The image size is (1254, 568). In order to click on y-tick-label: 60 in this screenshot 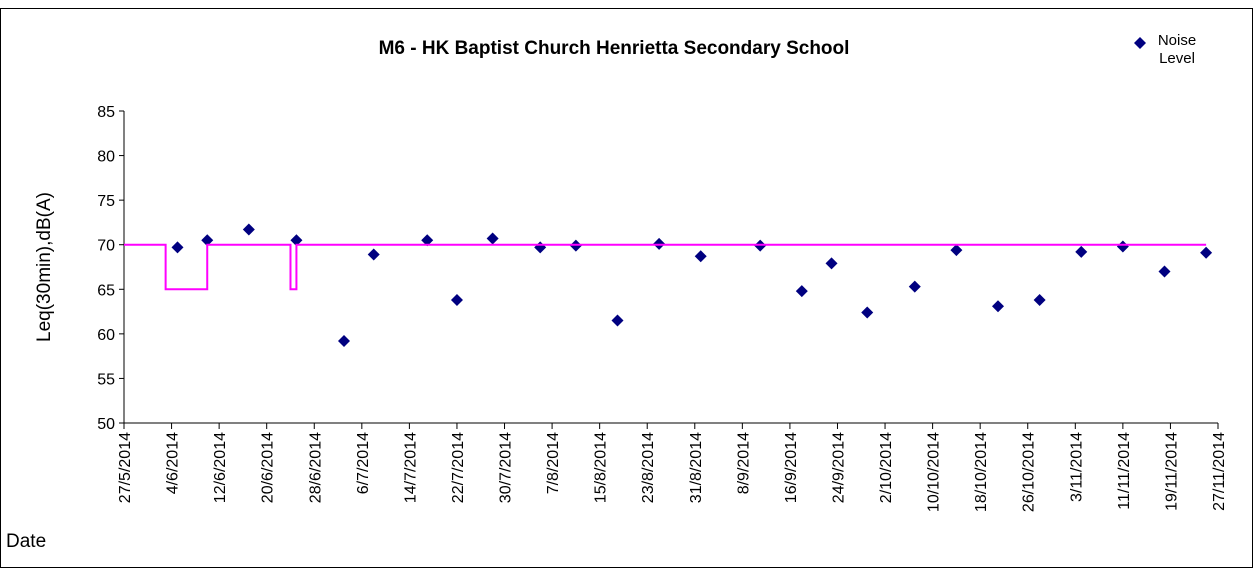, I will do `click(106, 335)`.